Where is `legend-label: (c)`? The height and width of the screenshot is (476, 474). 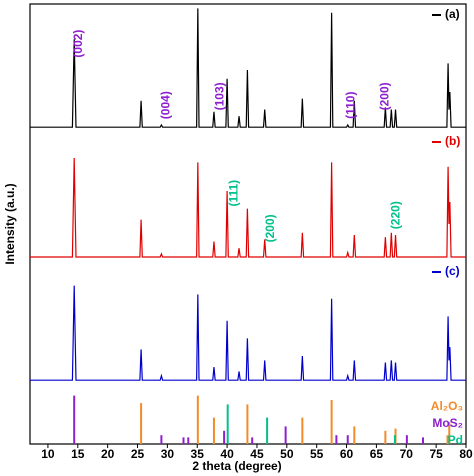
legend-label: (c) is located at coordinates (452, 271).